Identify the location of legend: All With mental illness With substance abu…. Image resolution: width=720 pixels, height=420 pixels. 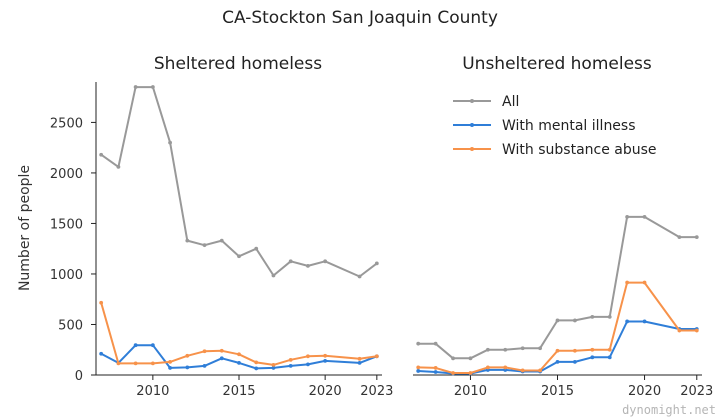
(555, 126).